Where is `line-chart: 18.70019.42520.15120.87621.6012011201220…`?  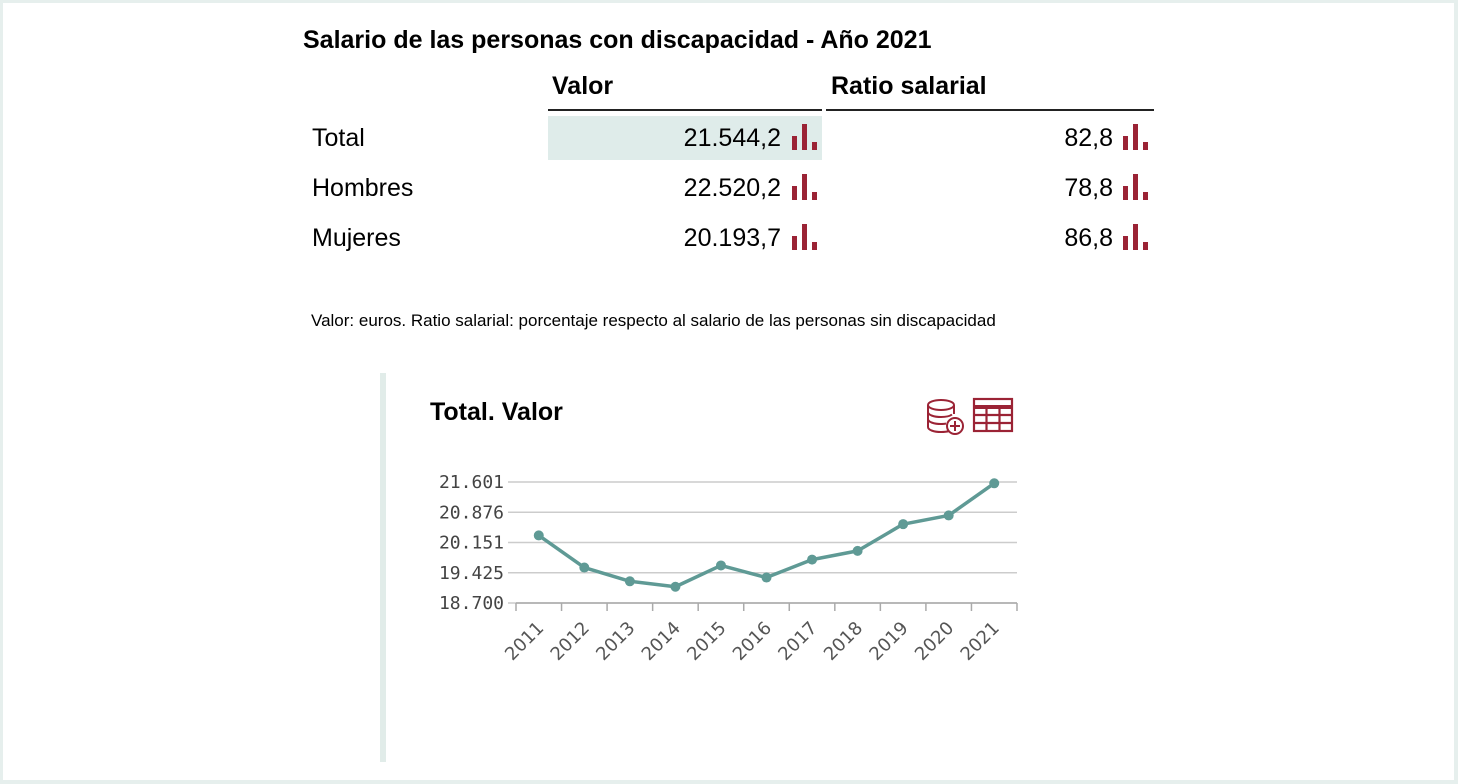
line-chart: 18.70019.42520.15120.87621.6012011201220… is located at coordinates (728, 568).